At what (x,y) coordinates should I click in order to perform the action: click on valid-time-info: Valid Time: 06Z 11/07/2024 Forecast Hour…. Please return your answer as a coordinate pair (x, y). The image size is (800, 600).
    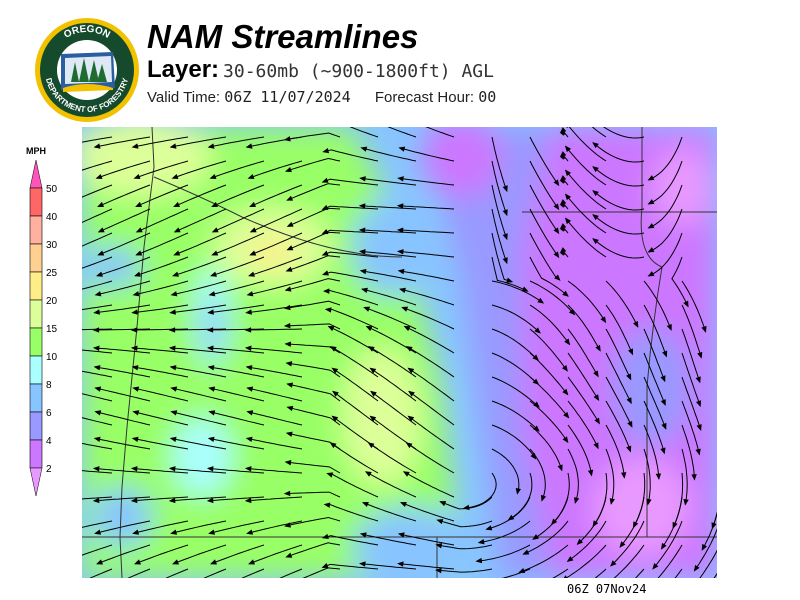
    Looking at the image, I should click on (321, 97).